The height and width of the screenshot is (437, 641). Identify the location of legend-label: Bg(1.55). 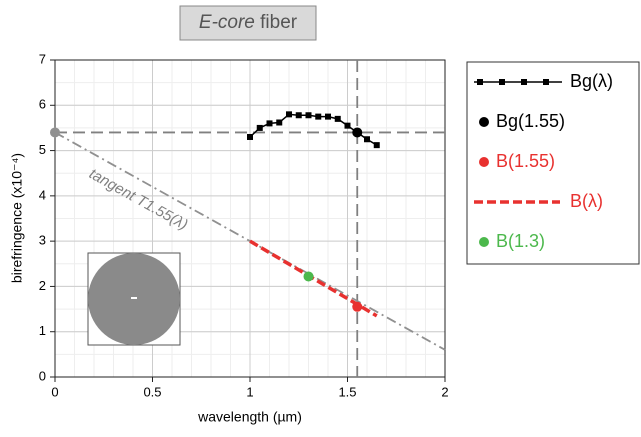
(530, 121).